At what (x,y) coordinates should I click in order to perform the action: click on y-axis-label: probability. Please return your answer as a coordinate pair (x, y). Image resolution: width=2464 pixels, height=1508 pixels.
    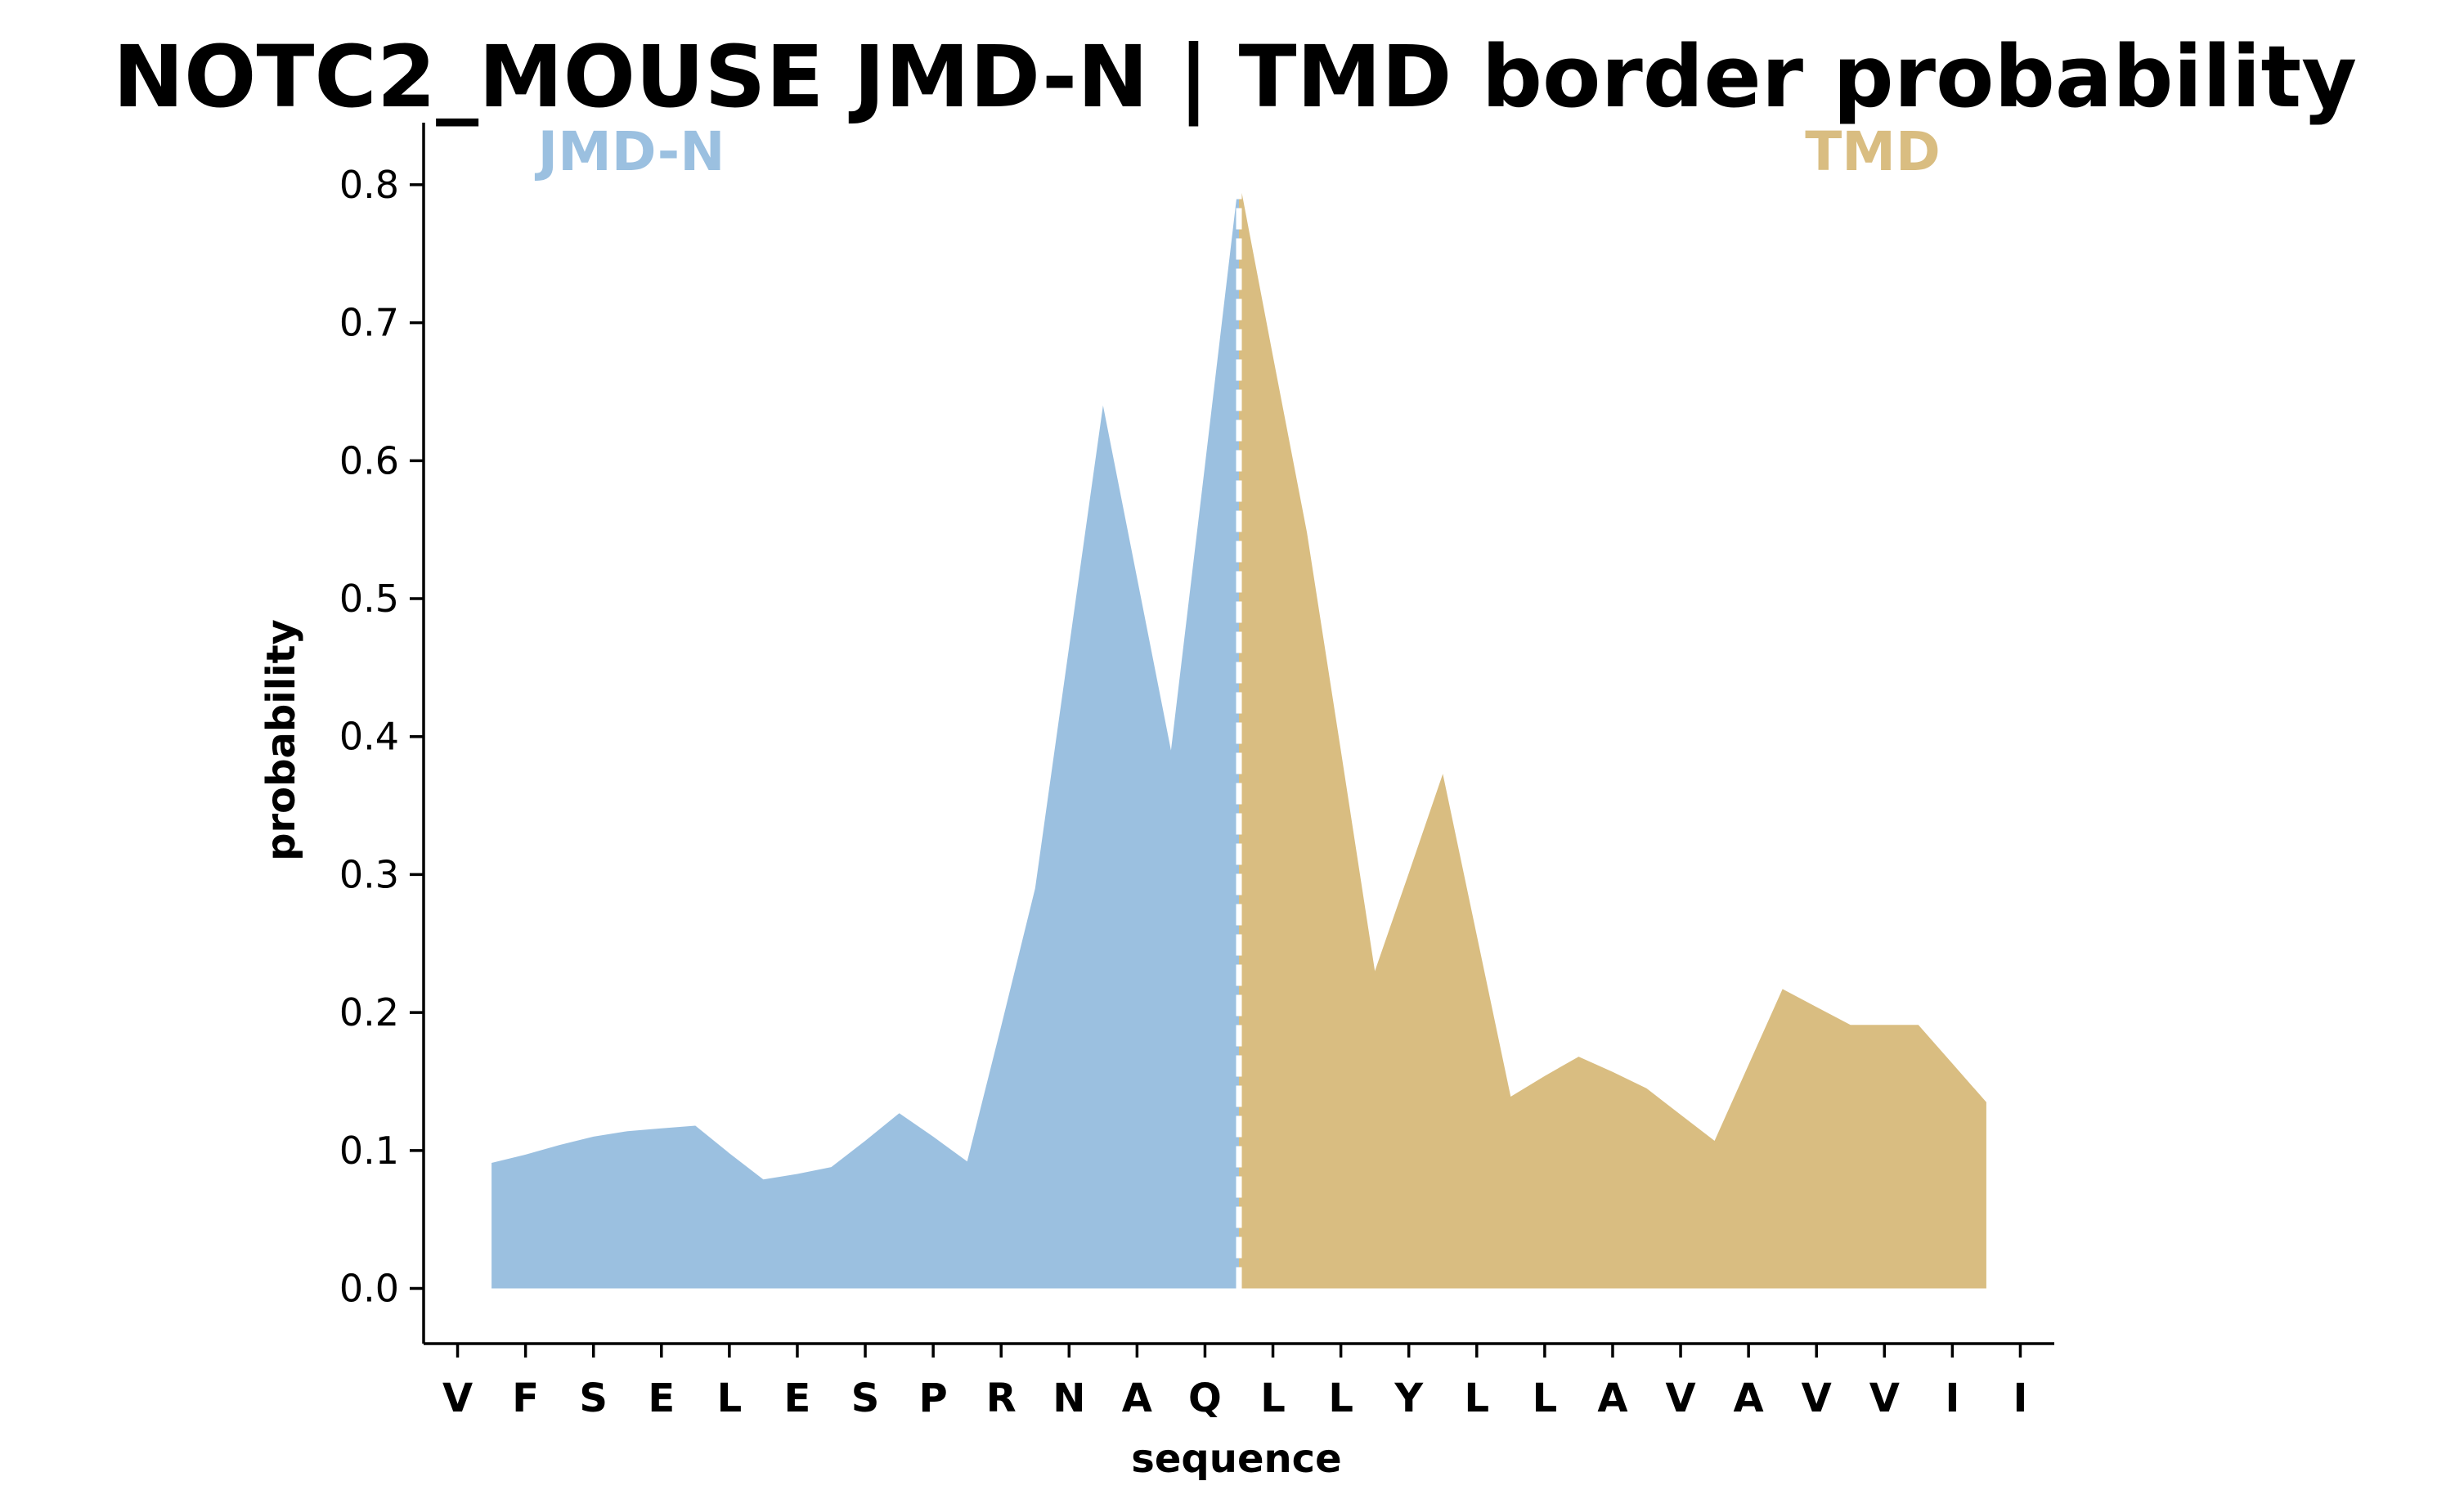
    Looking at the image, I should click on (281, 740).